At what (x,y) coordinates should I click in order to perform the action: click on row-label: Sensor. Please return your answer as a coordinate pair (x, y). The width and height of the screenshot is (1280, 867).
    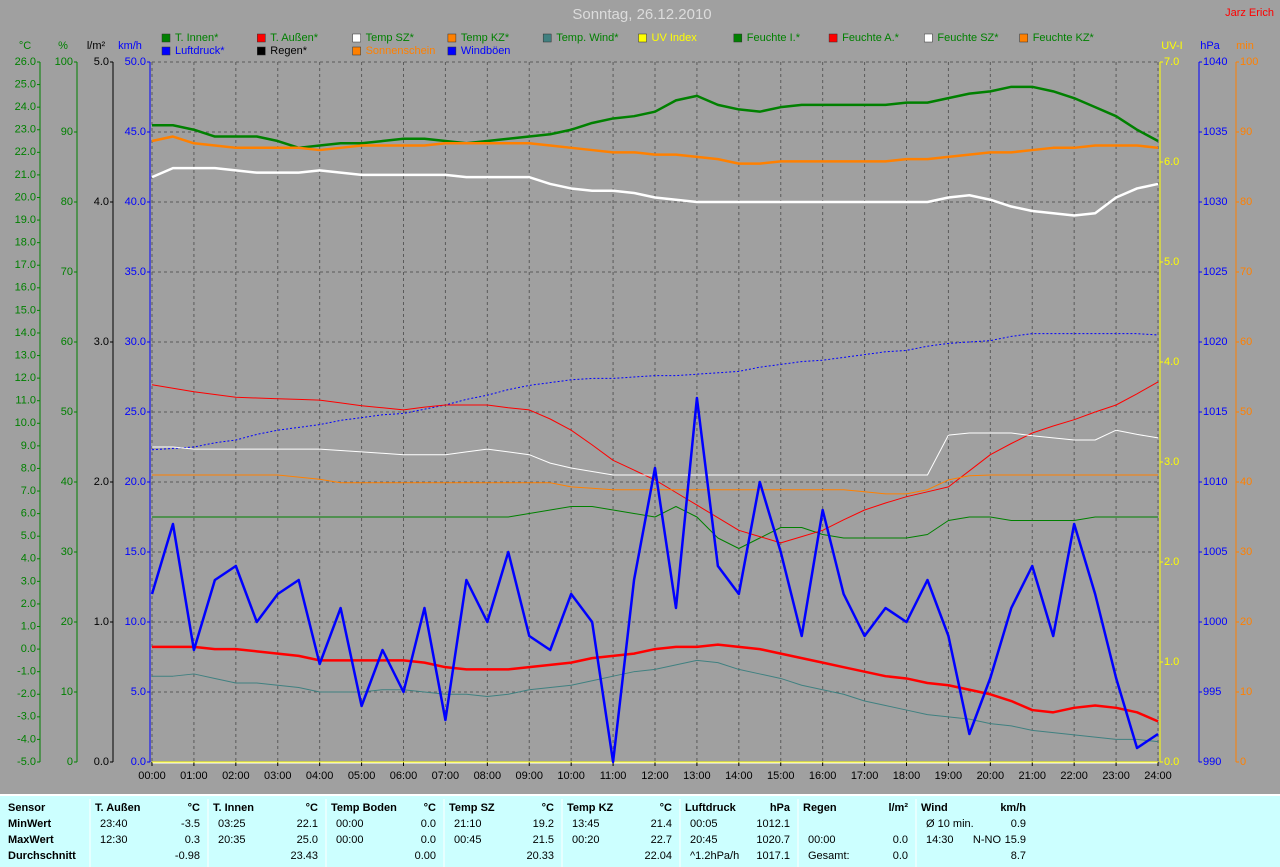
    Looking at the image, I should click on (27, 808).